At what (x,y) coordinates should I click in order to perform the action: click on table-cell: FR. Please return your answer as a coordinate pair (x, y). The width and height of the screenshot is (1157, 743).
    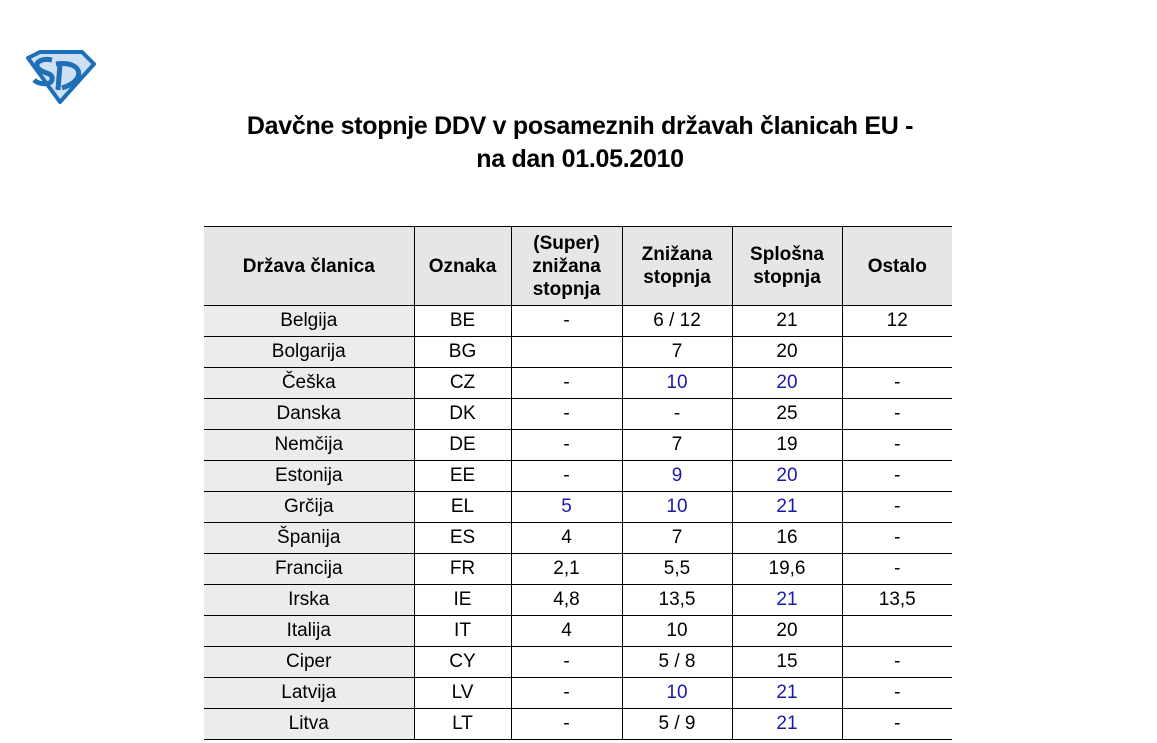
    Looking at the image, I should click on (462, 569).